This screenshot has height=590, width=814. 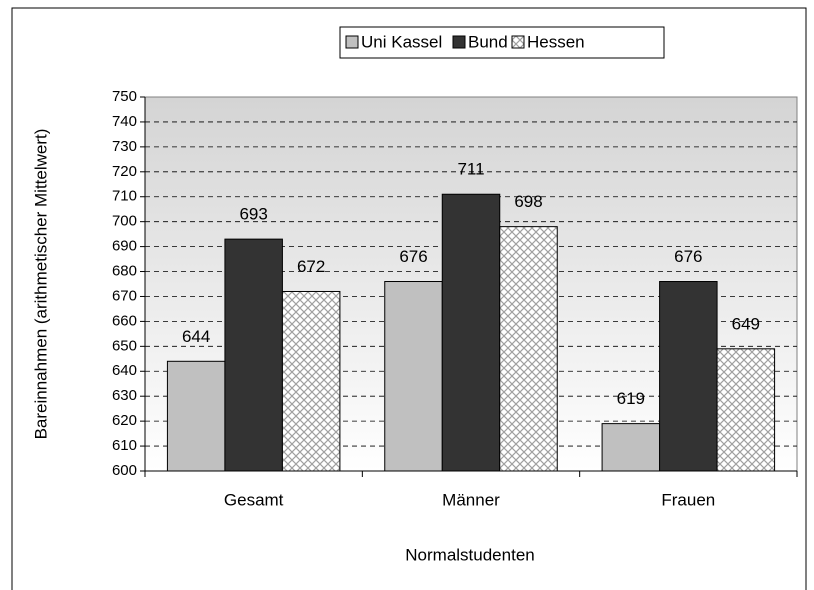 What do you see at coordinates (124, 146) in the screenshot?
I see `y-tick-label: 730` at bounding box center [124, 146].